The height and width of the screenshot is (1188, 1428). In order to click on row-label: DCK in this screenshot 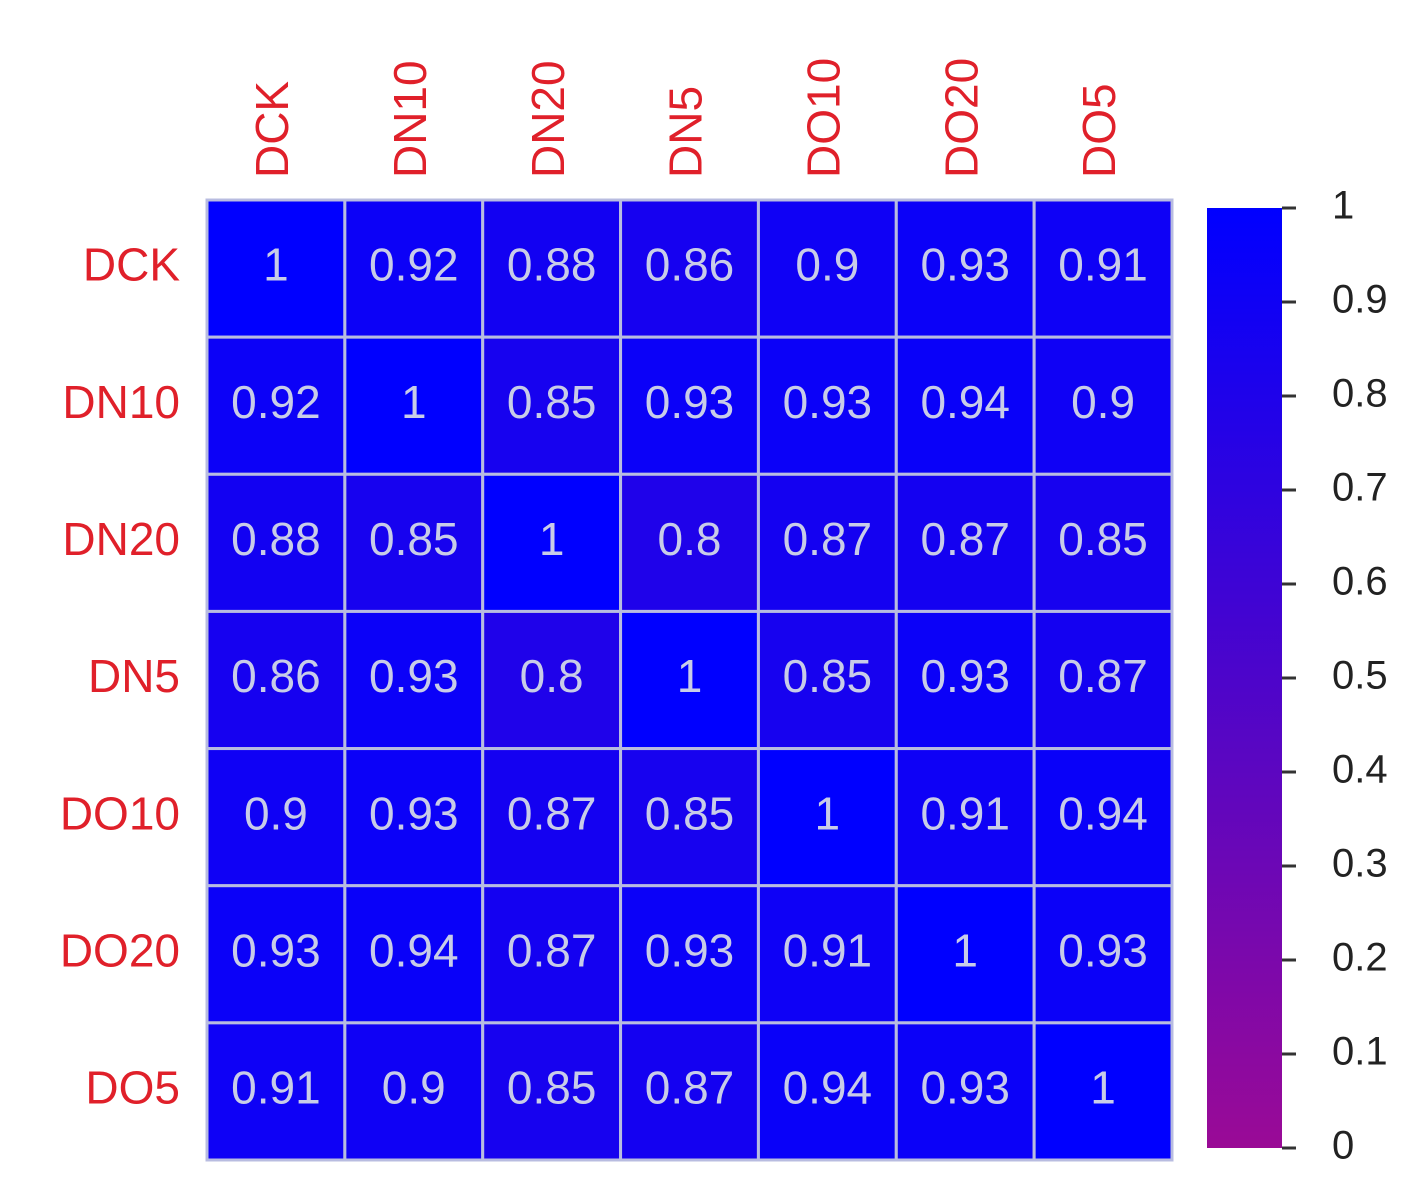, I will do `click(131, 265)`.